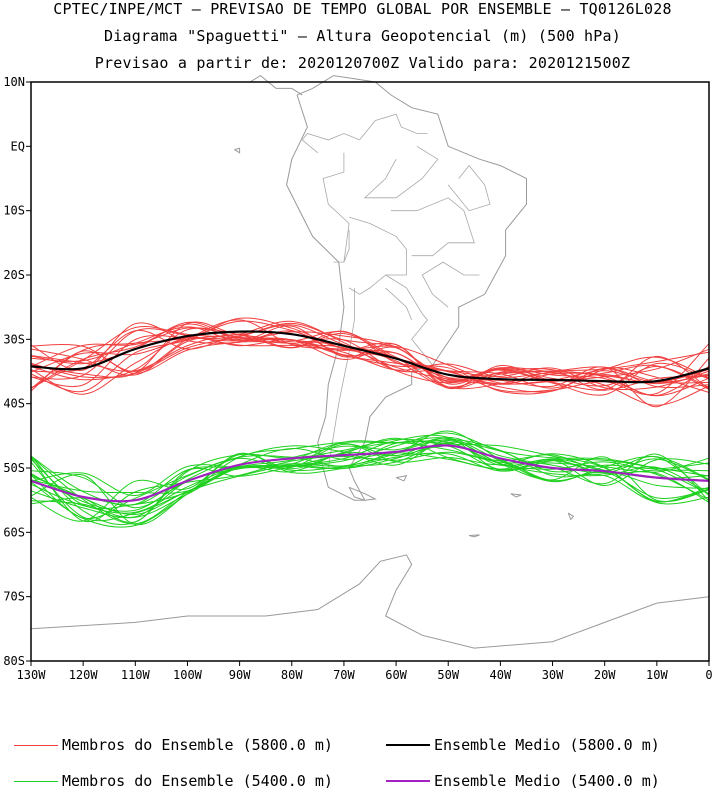 The height and width of the screenshot is (792, 725). What do you see at coordinates (605, 675) in the screenshot?
I see `x-tick-label: 20W` at bounding box center [605, 675].